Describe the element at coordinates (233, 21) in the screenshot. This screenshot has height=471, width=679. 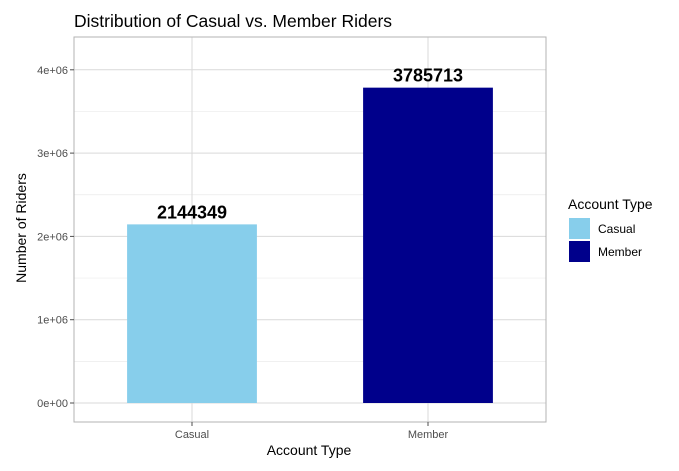
I see `chart-title: Distribution of Casual vs. Member Riders` at that location.